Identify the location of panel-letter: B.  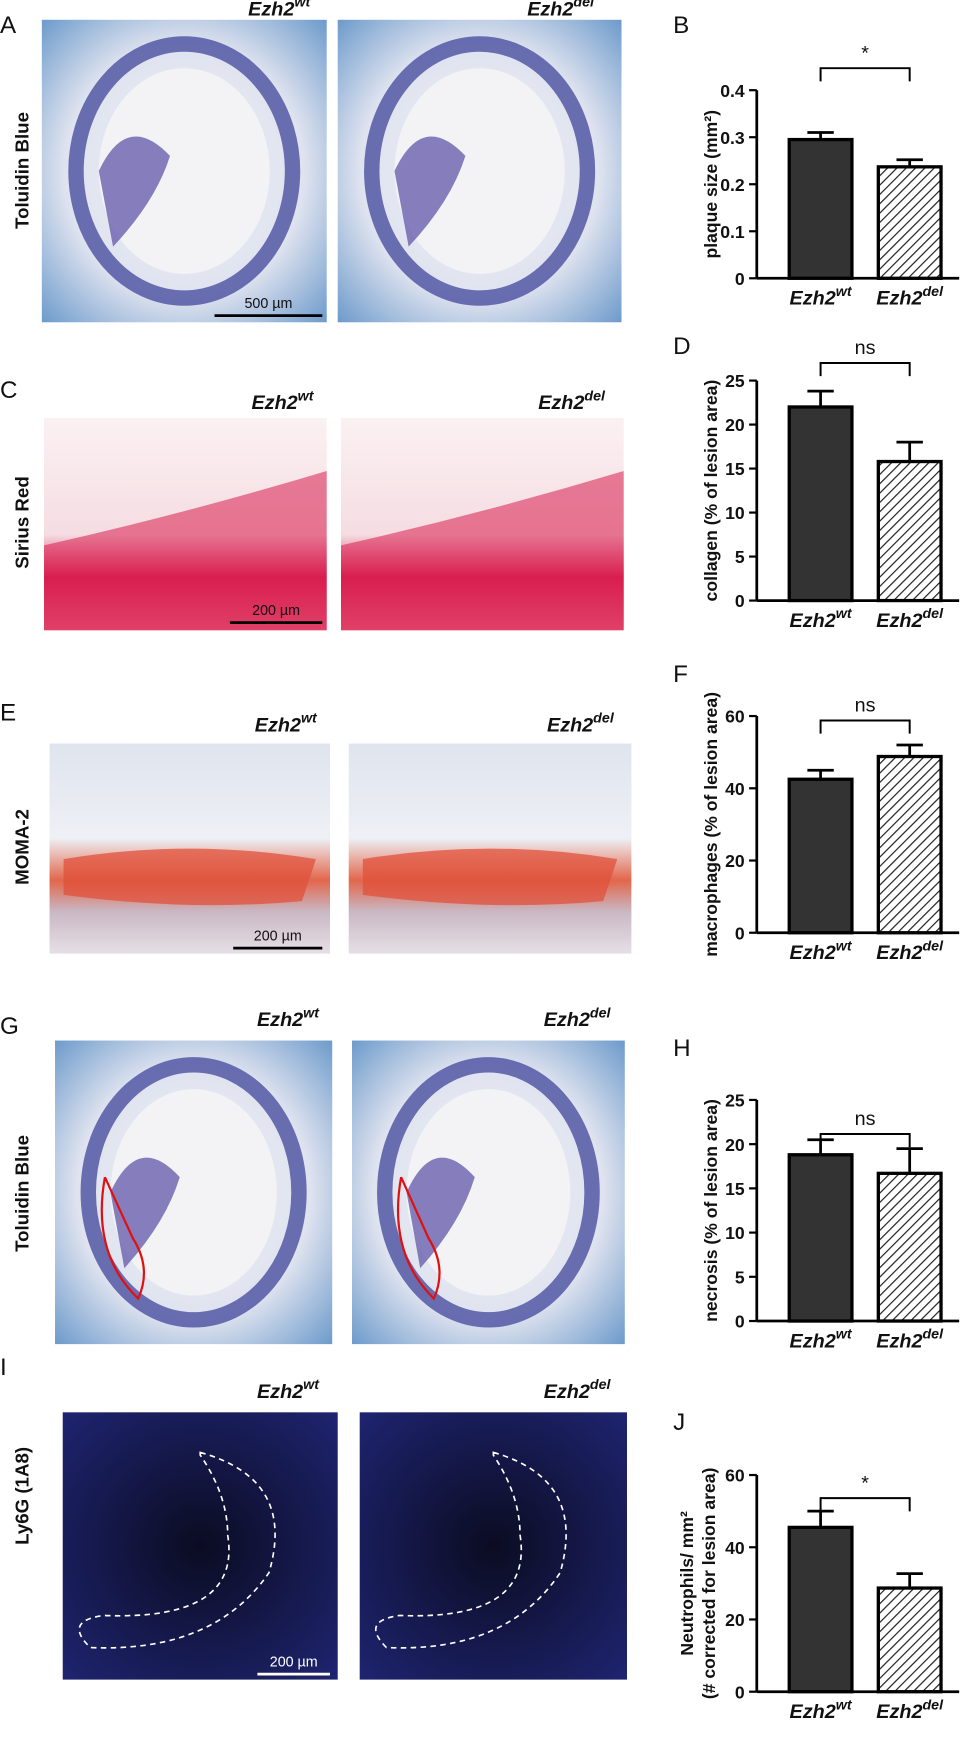
(681, 25).